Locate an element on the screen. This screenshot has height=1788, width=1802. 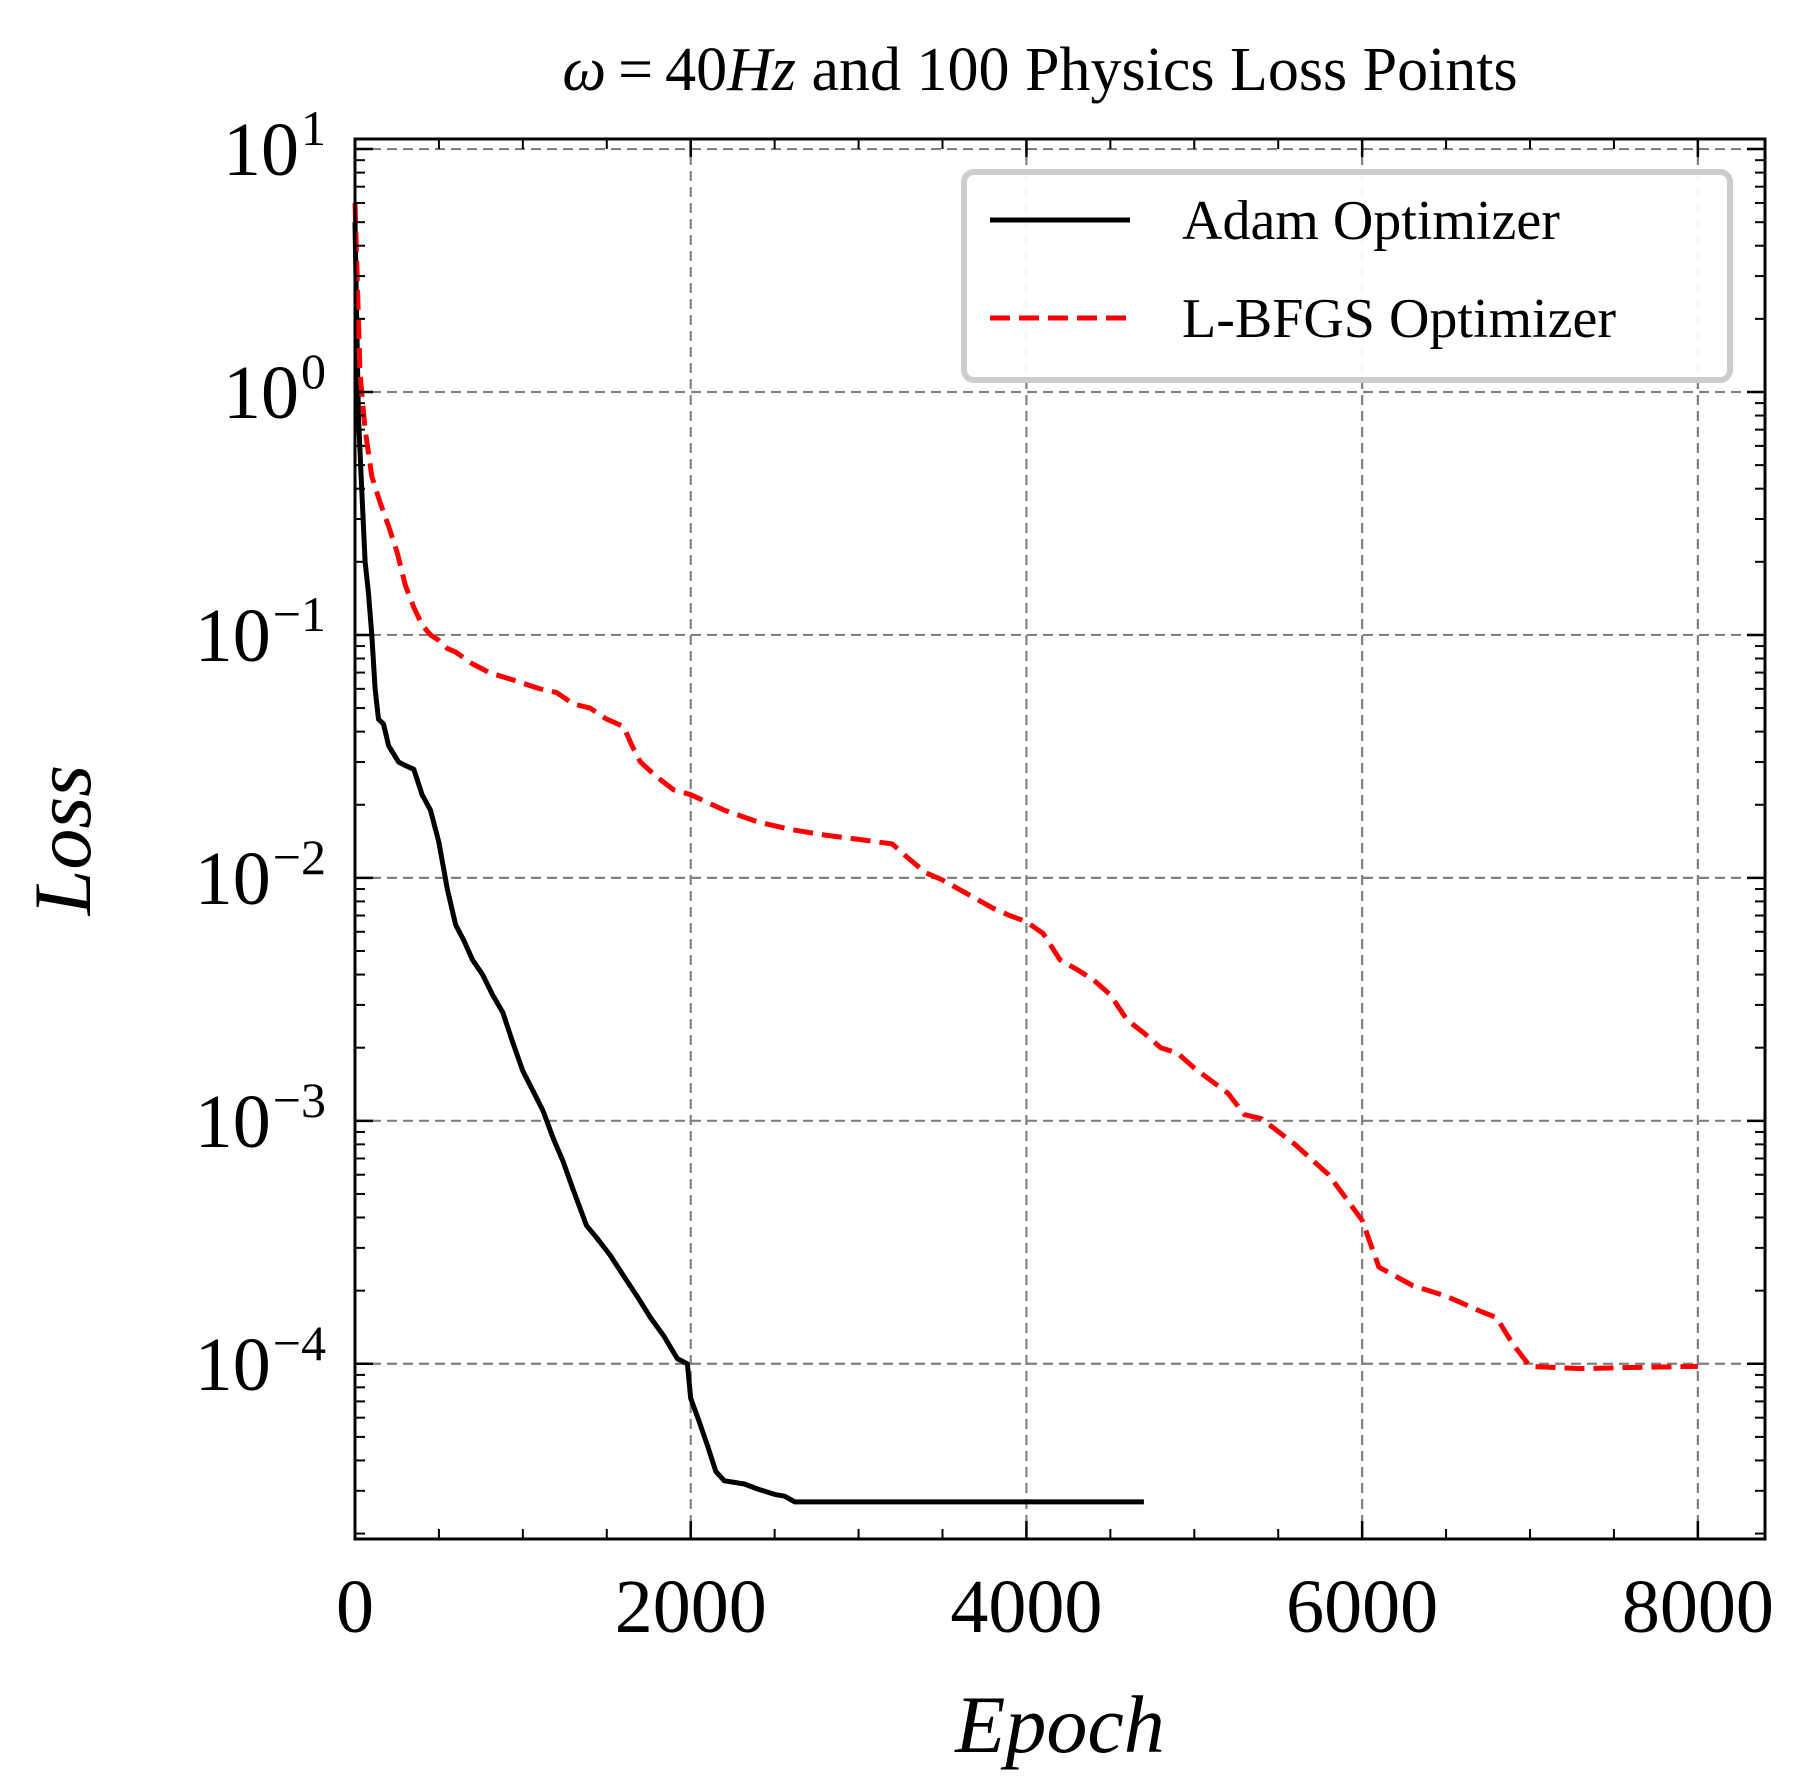
x-axis-tick-labels: 0 2000 4000 6000 8000 is located at coordinates (1055, 1607).